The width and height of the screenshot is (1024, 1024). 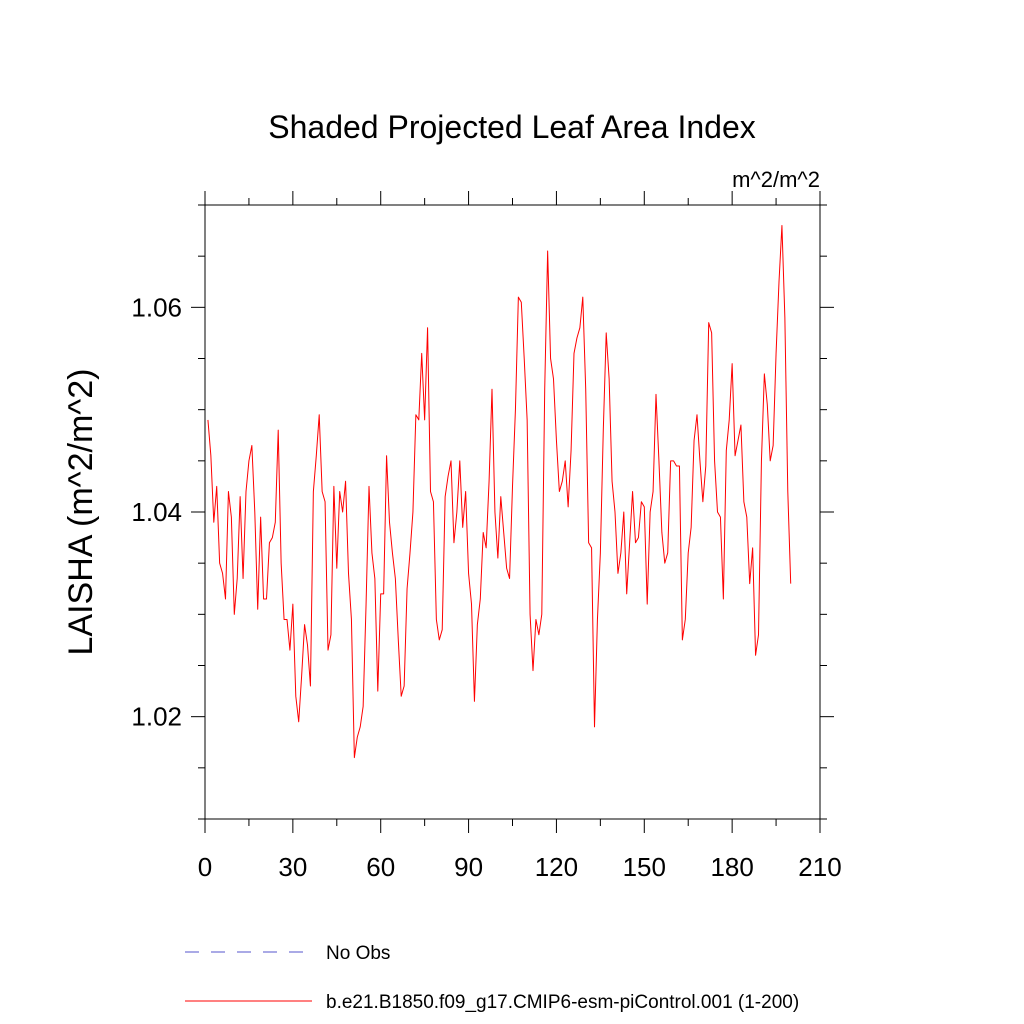 I want to click on y-tick-label: 1.06, so click(x=156, y=307).